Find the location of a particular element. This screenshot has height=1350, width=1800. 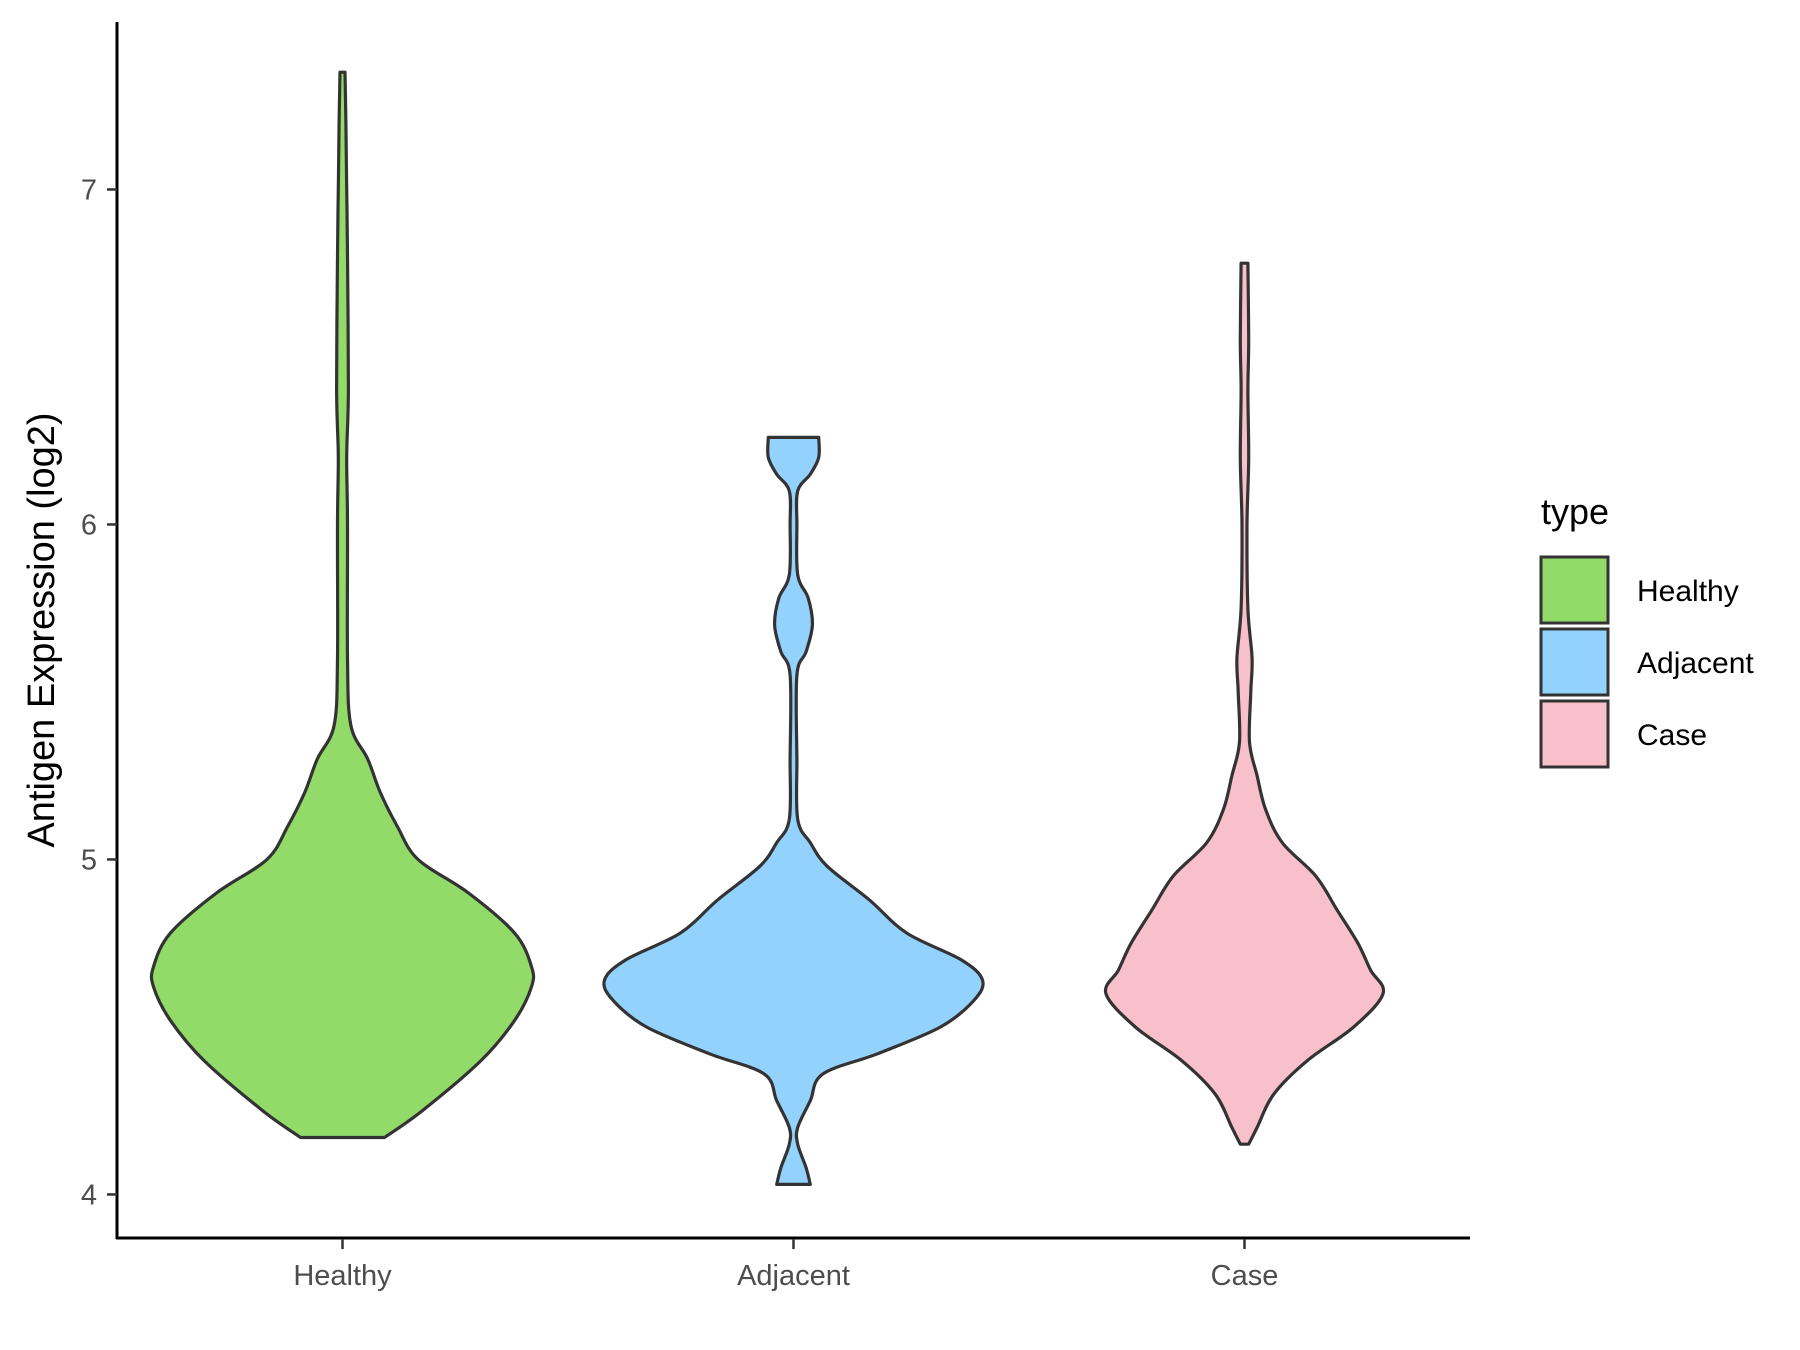

y-tick-label: 6 is located at coordinates (89, 525).